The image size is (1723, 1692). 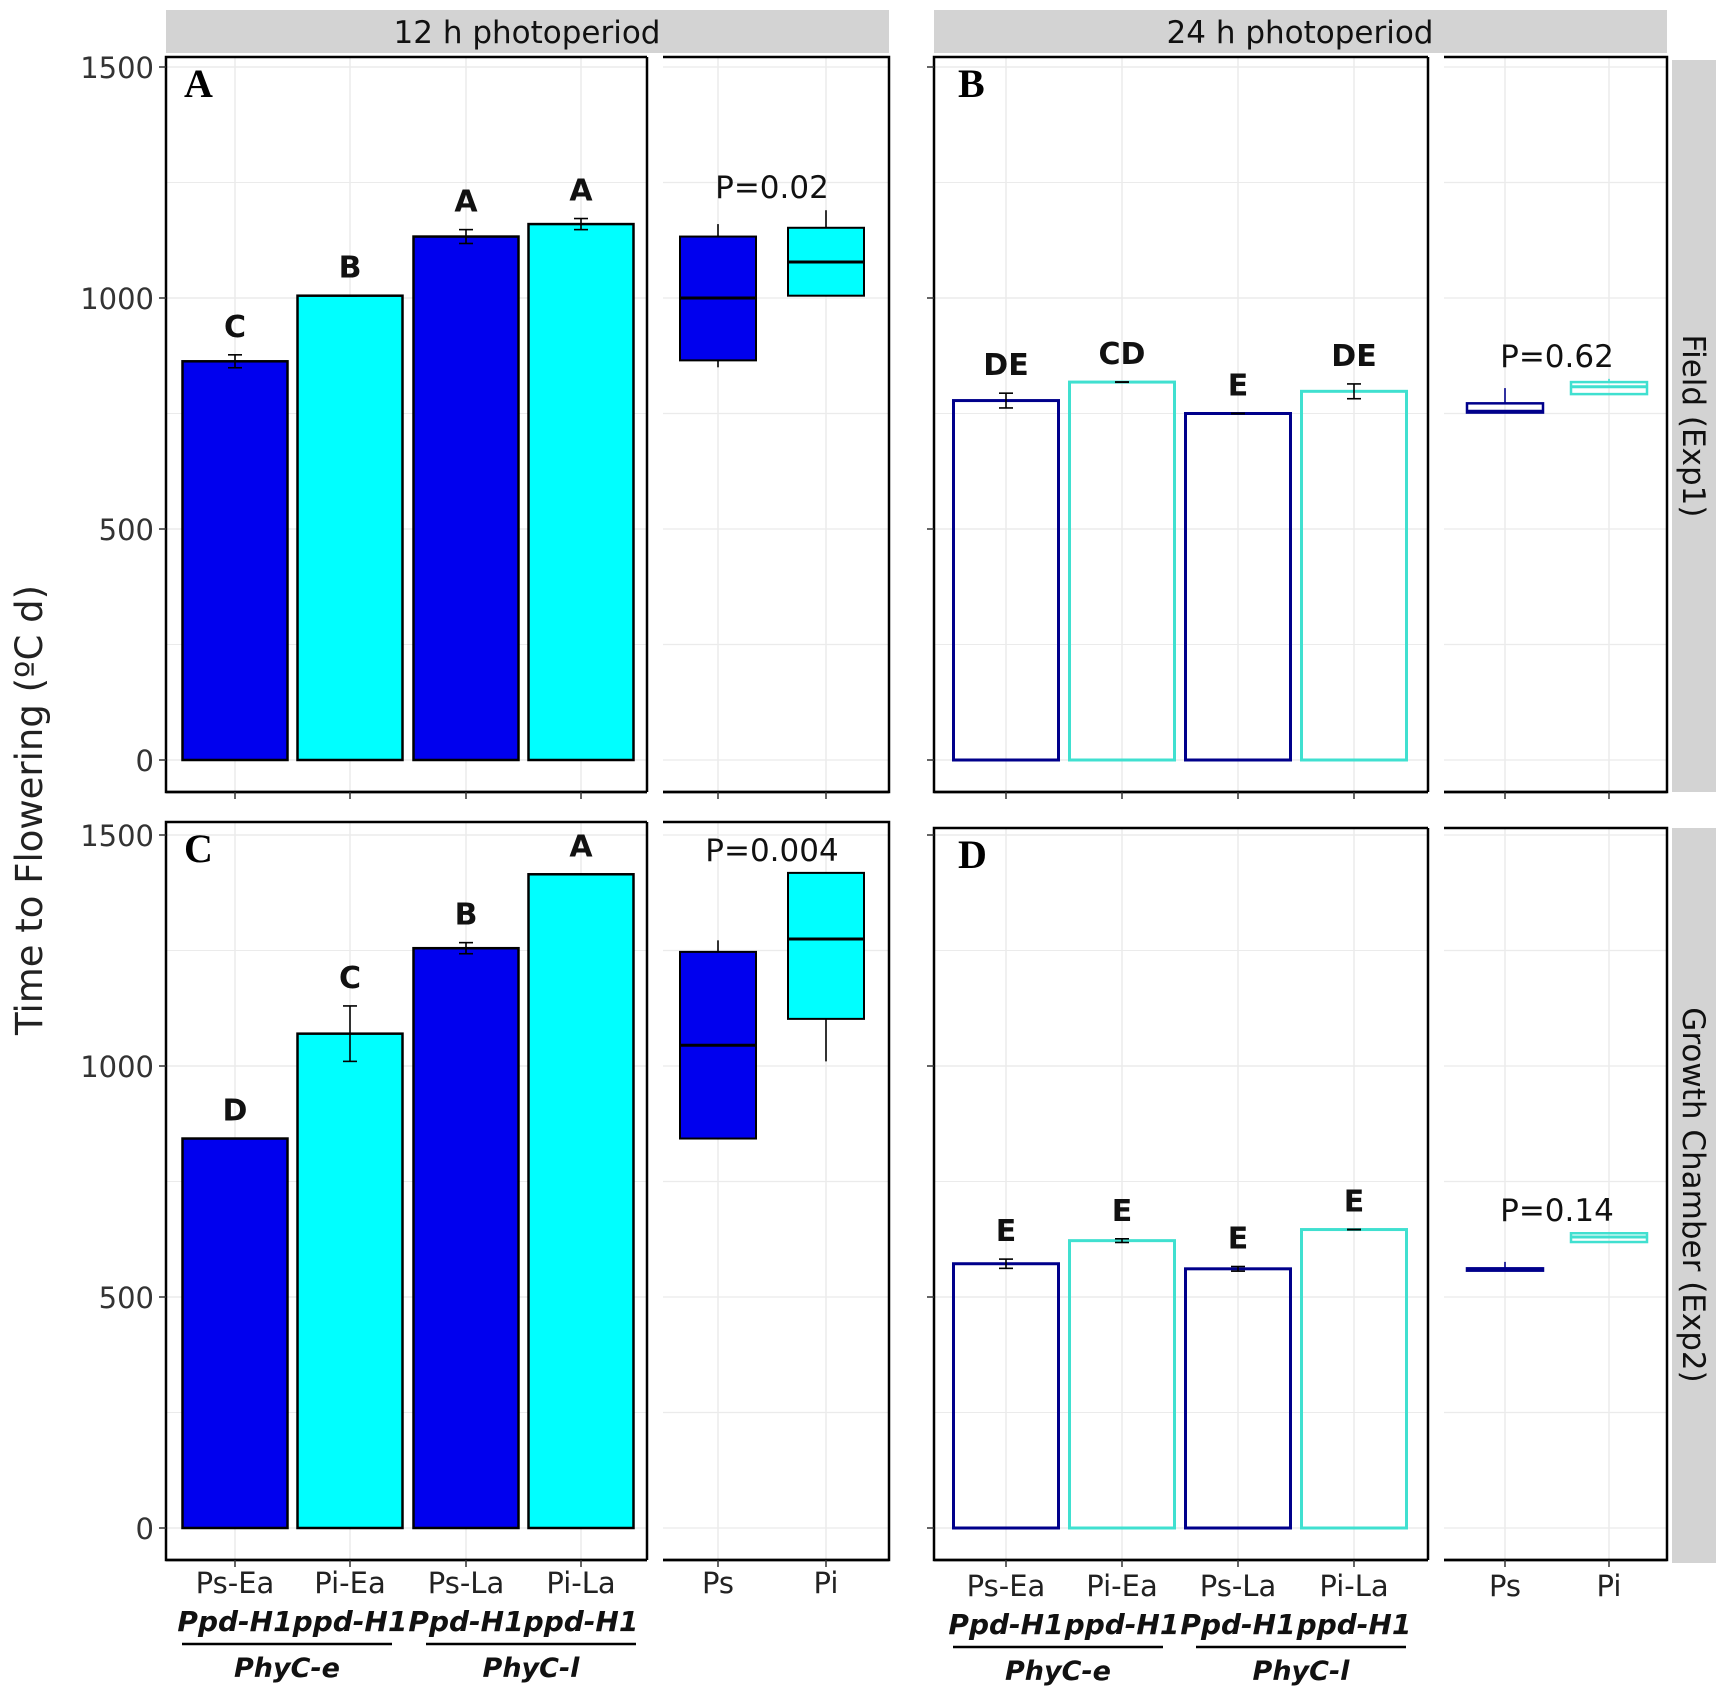 What do you see at coordinates (772, 188) in the screenshot?
I see `p-value-label: P=0.02` at bounding box center [772, 188].